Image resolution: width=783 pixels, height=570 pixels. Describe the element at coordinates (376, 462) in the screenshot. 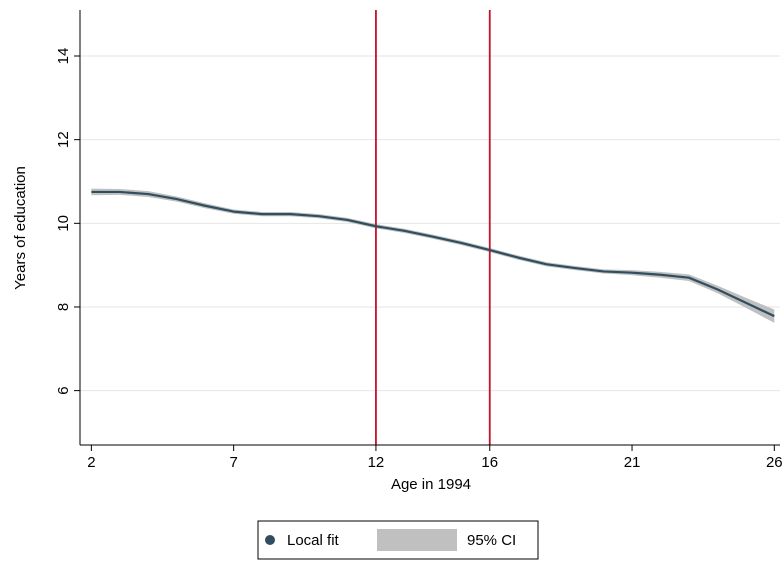

I see `x-tick-label: 12` at that location.